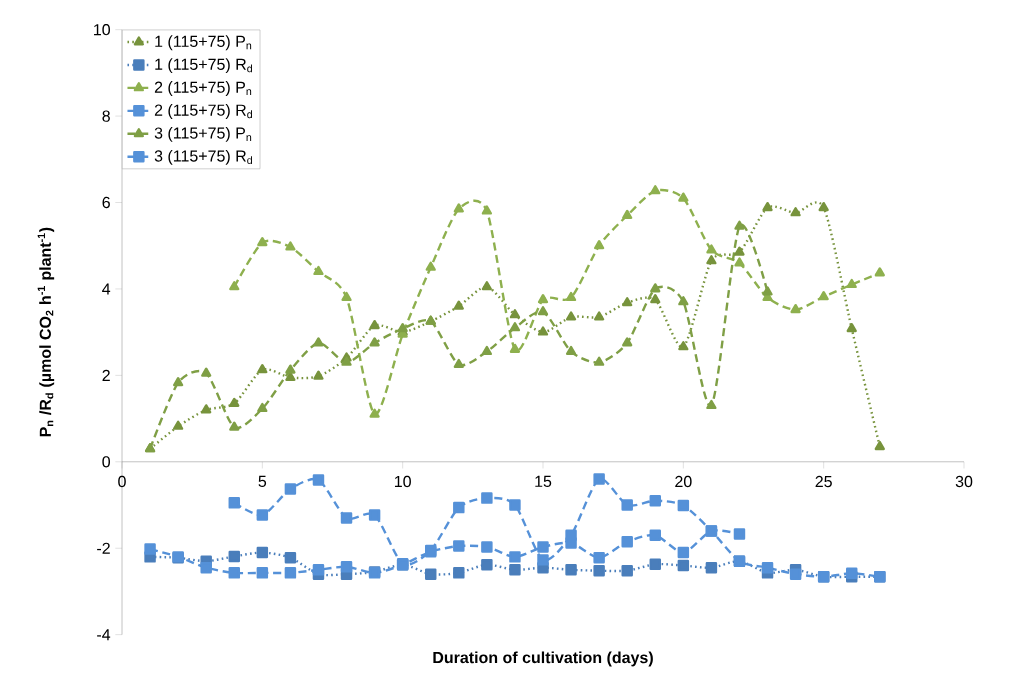 This screenshot has height=698, width=1009. I want to click on x-tick-label: 10, so click(402, 481).